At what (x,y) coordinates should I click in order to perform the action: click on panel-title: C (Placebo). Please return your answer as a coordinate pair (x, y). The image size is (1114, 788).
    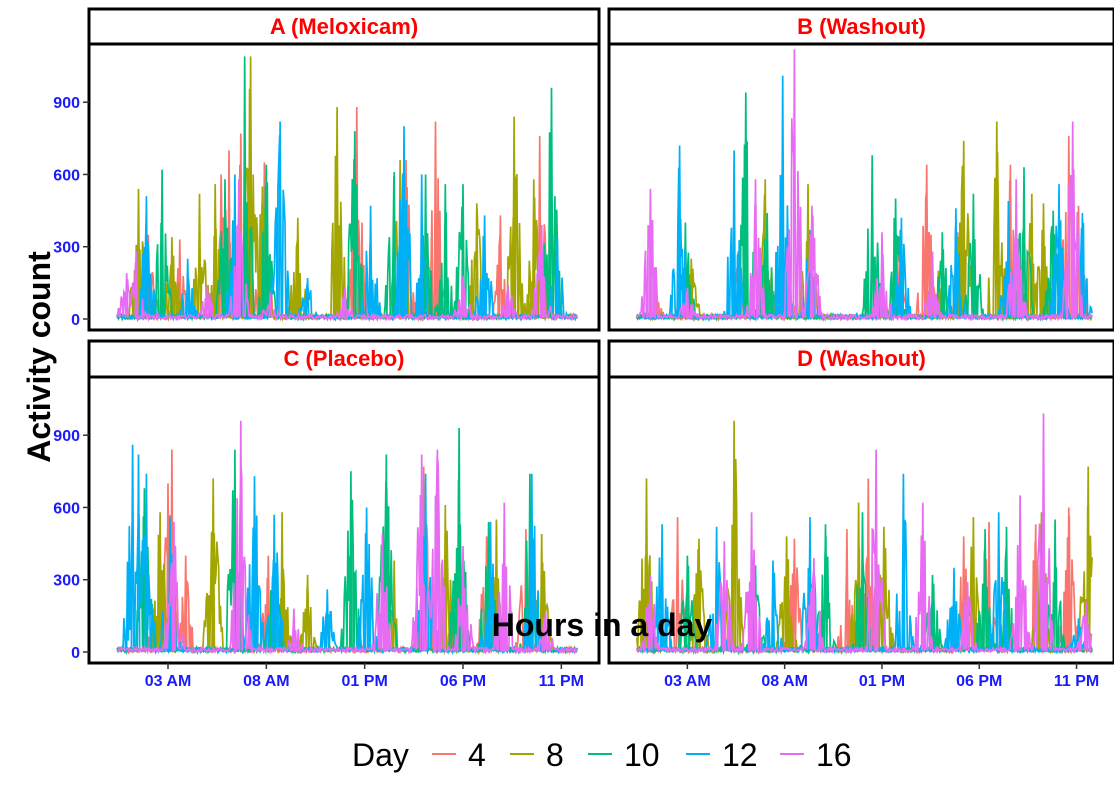
    Looking at the image, I should click on (343, 358).